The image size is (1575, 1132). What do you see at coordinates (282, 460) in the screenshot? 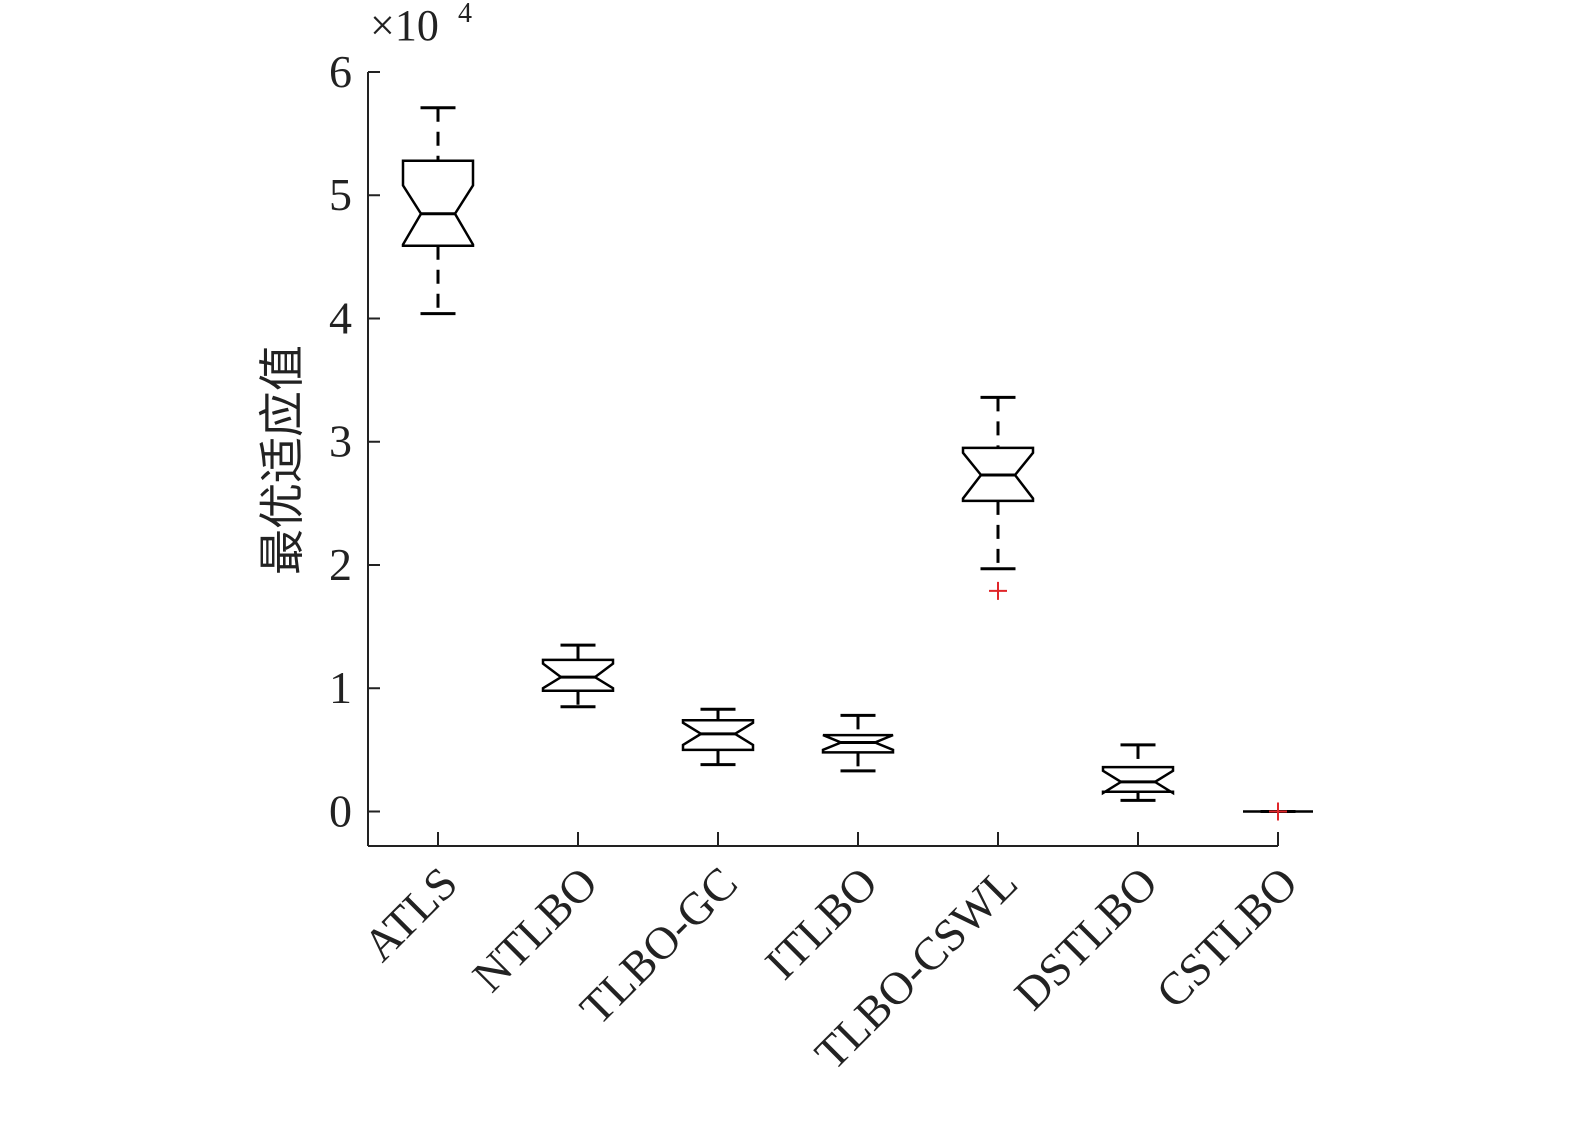
I see `y-axis-label: 最优适应值` at bounding box center [282, 460].